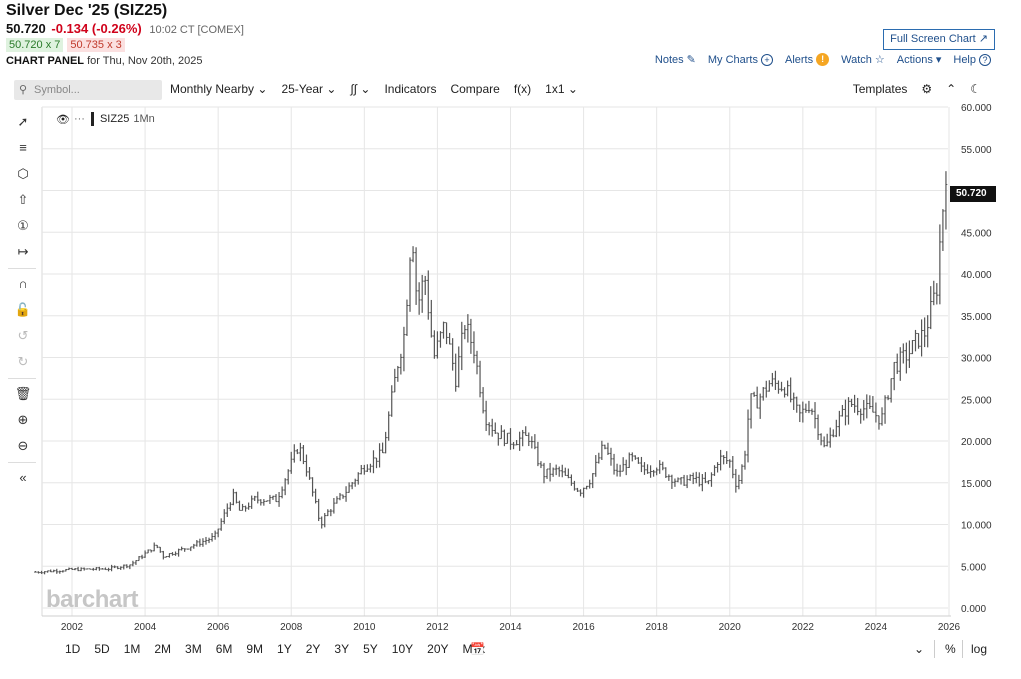 The width and height of the screenshot is (1021, 679). Describe the element at coordinates (342, 649) in the screenshot. I see `period-button-3y: 3Y` at that location.